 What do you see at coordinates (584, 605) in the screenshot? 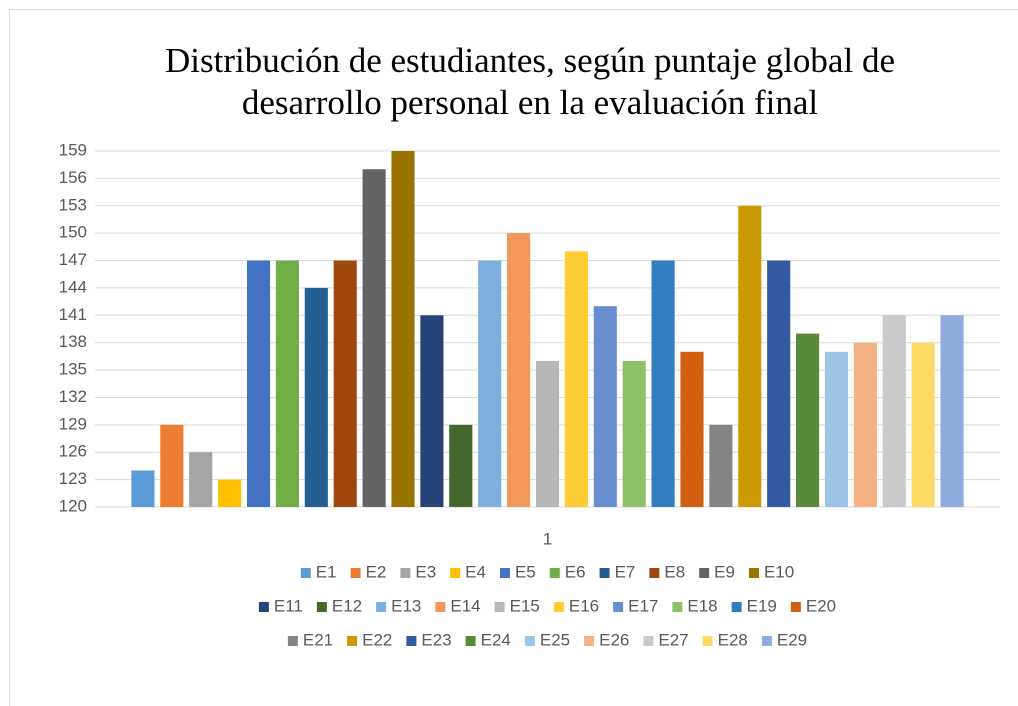
I see `legend-label: E16` at bounding box center [584, 605].